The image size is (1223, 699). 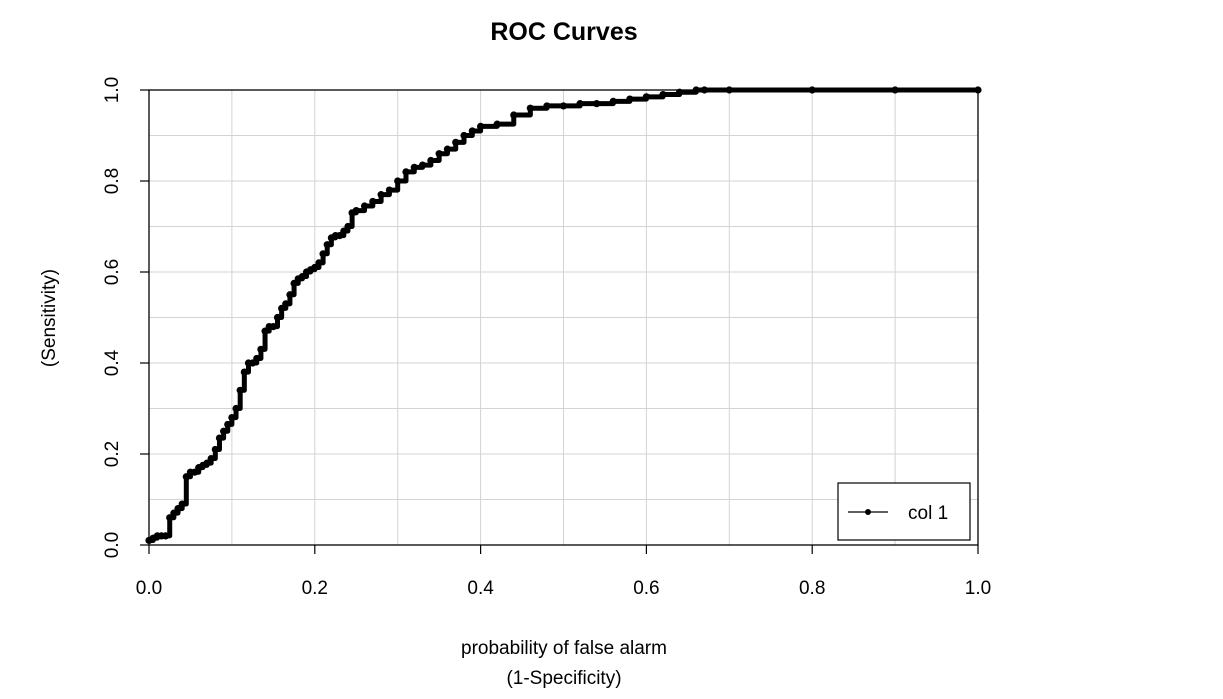 I want to click on y-tick-label: 0.0, so click(x=112, y=545).